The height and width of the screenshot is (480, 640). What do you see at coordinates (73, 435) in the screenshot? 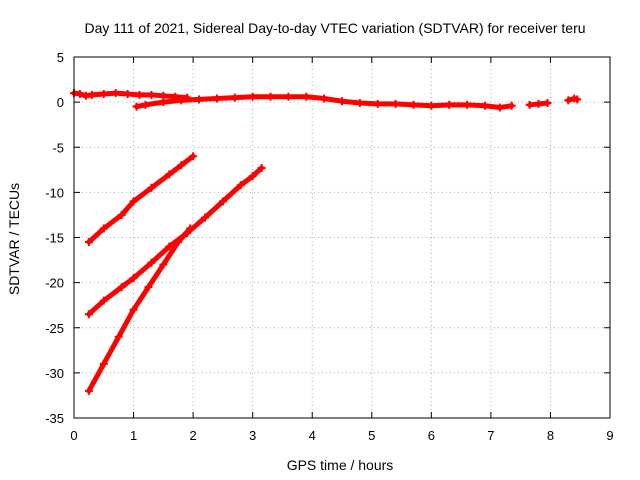
I see `x-tick-label: 0` at bounding box center [73, 435].